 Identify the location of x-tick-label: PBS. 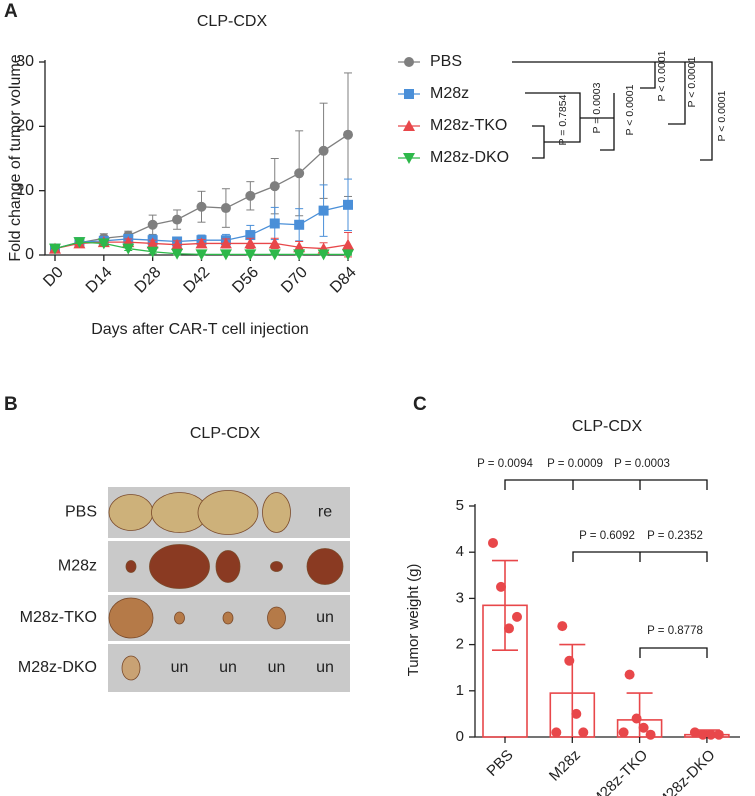
(499, 763).